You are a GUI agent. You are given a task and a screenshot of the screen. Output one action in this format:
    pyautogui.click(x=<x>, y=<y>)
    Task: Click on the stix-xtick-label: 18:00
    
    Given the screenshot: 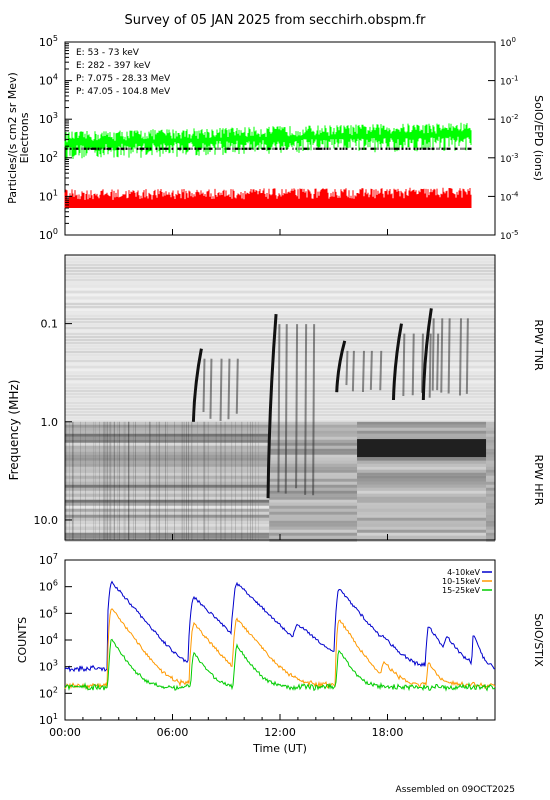 What is the action you would take?
    pyautogui.click(x=388, y=732)
    